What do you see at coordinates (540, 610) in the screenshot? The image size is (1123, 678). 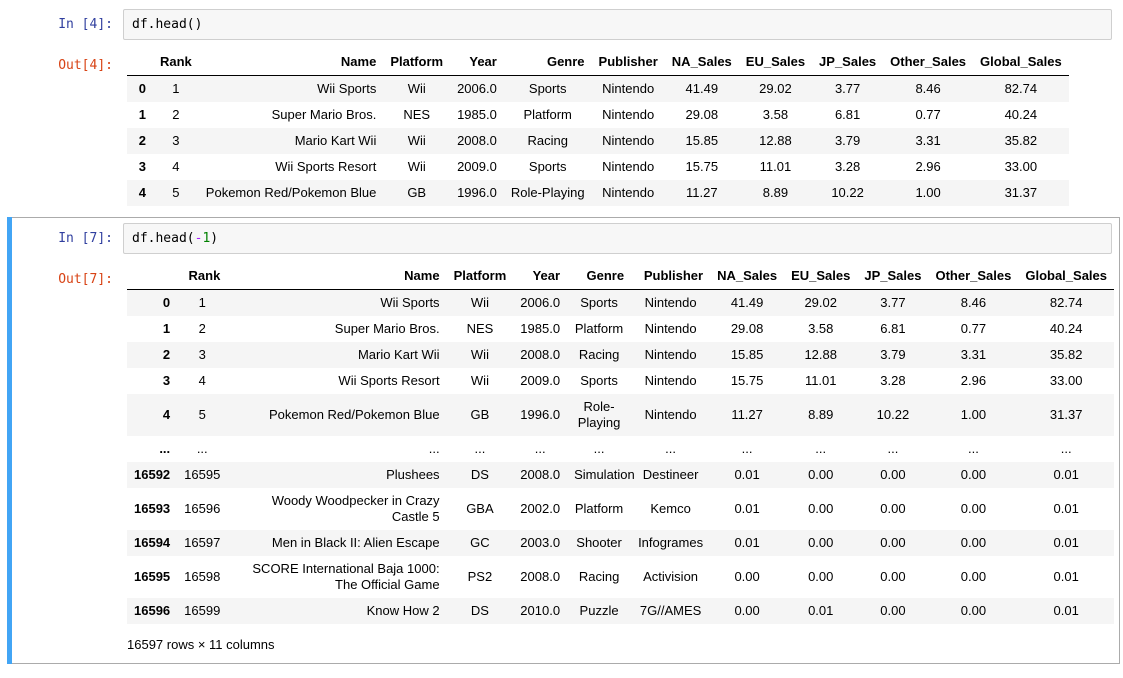 I see `table-cell: 2010.0` at bounding box center [540, 610].